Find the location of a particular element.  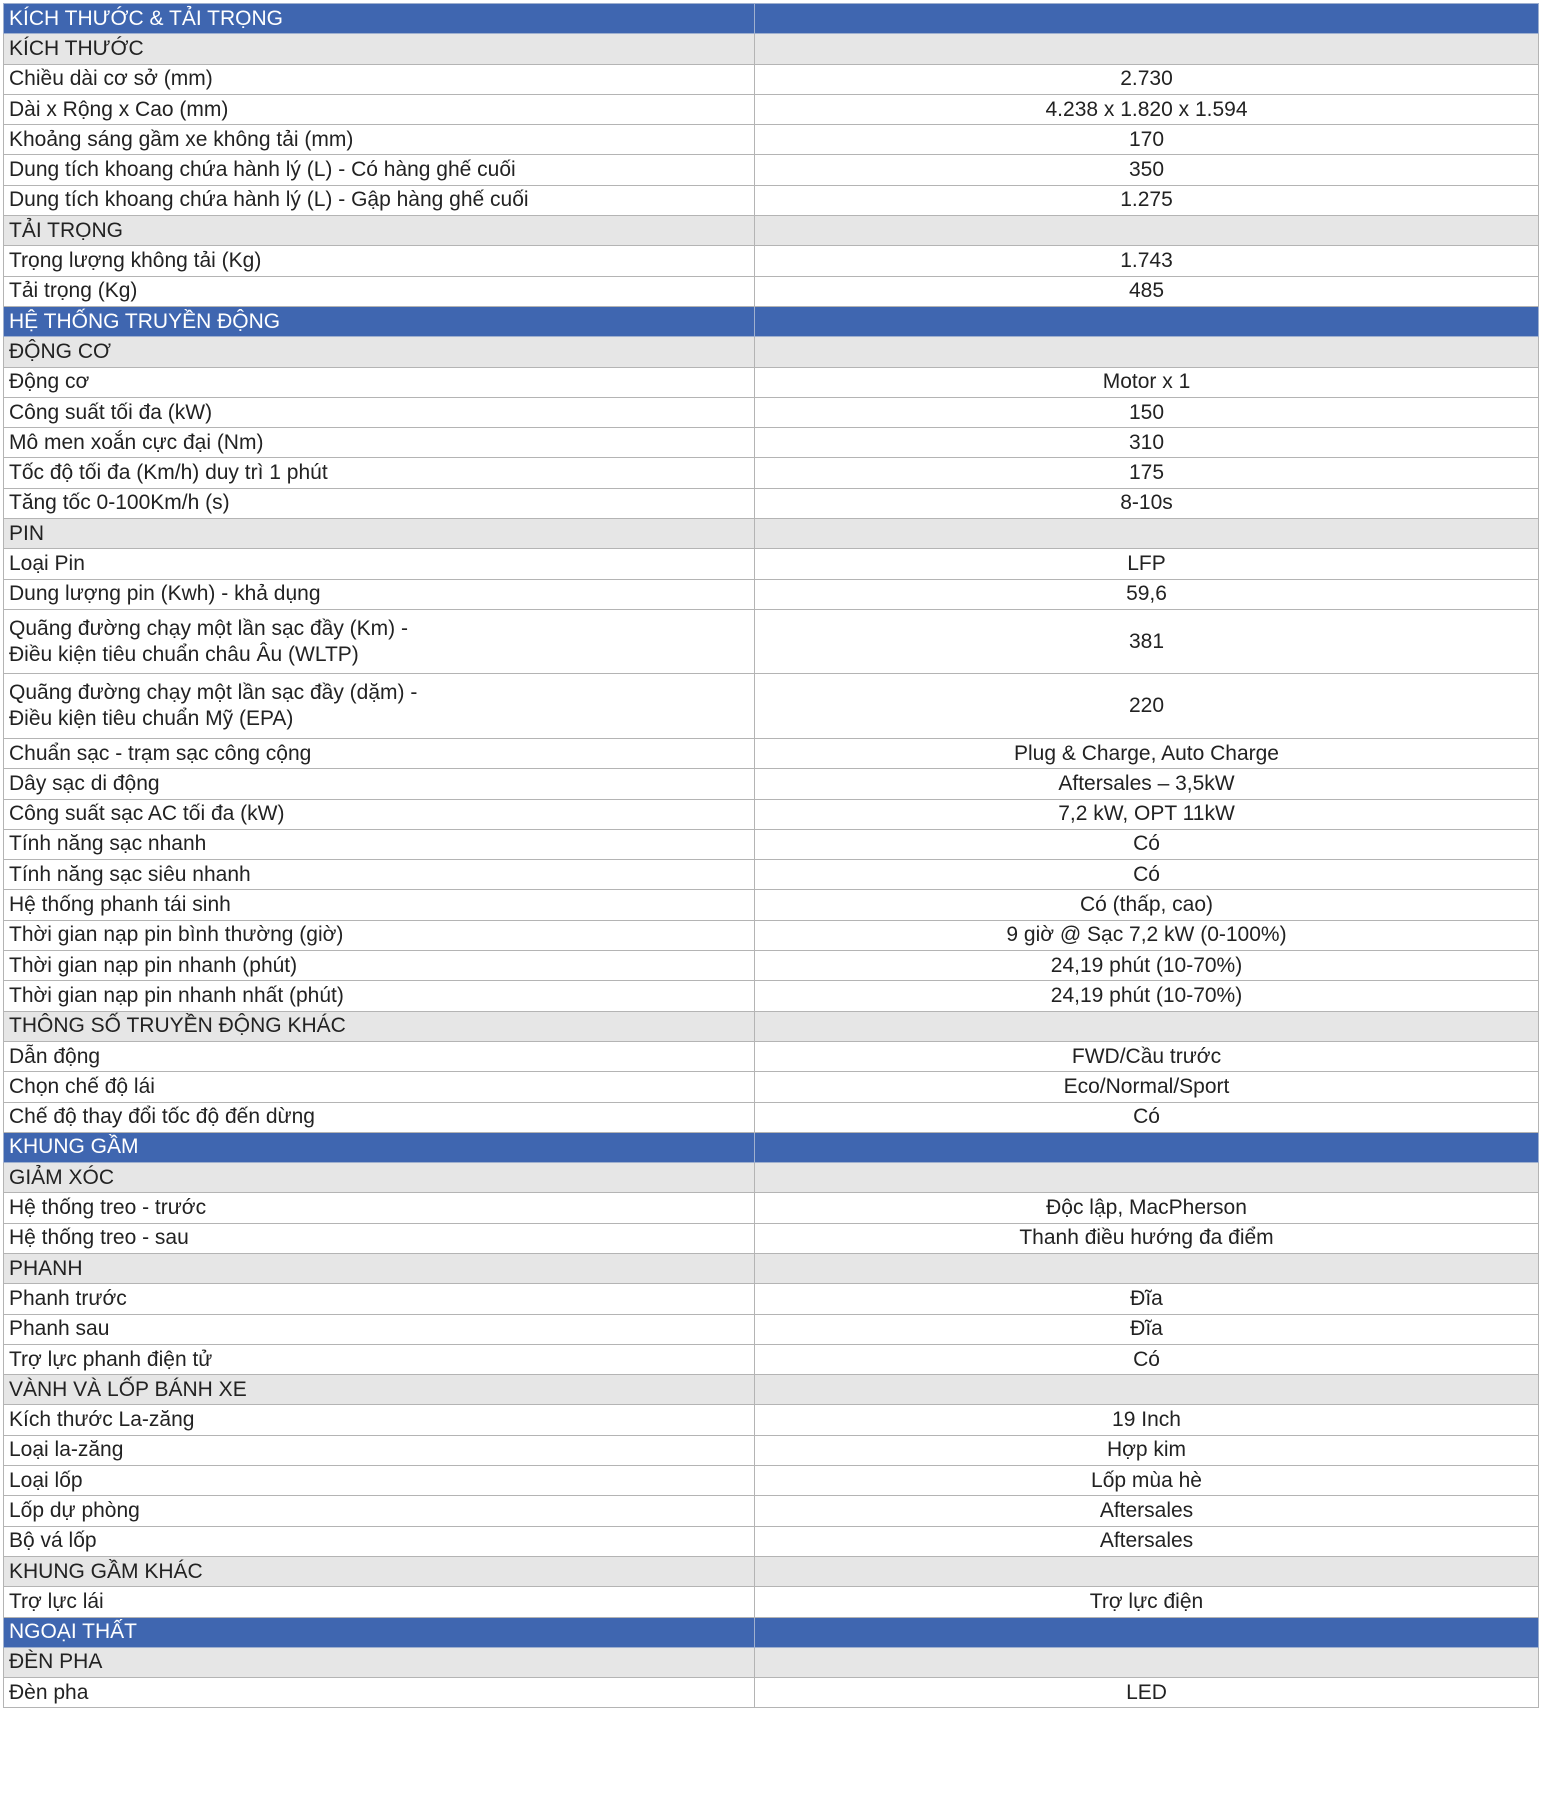

label-text: NGOẠI THẤT is located at coordinates (73, 1632).